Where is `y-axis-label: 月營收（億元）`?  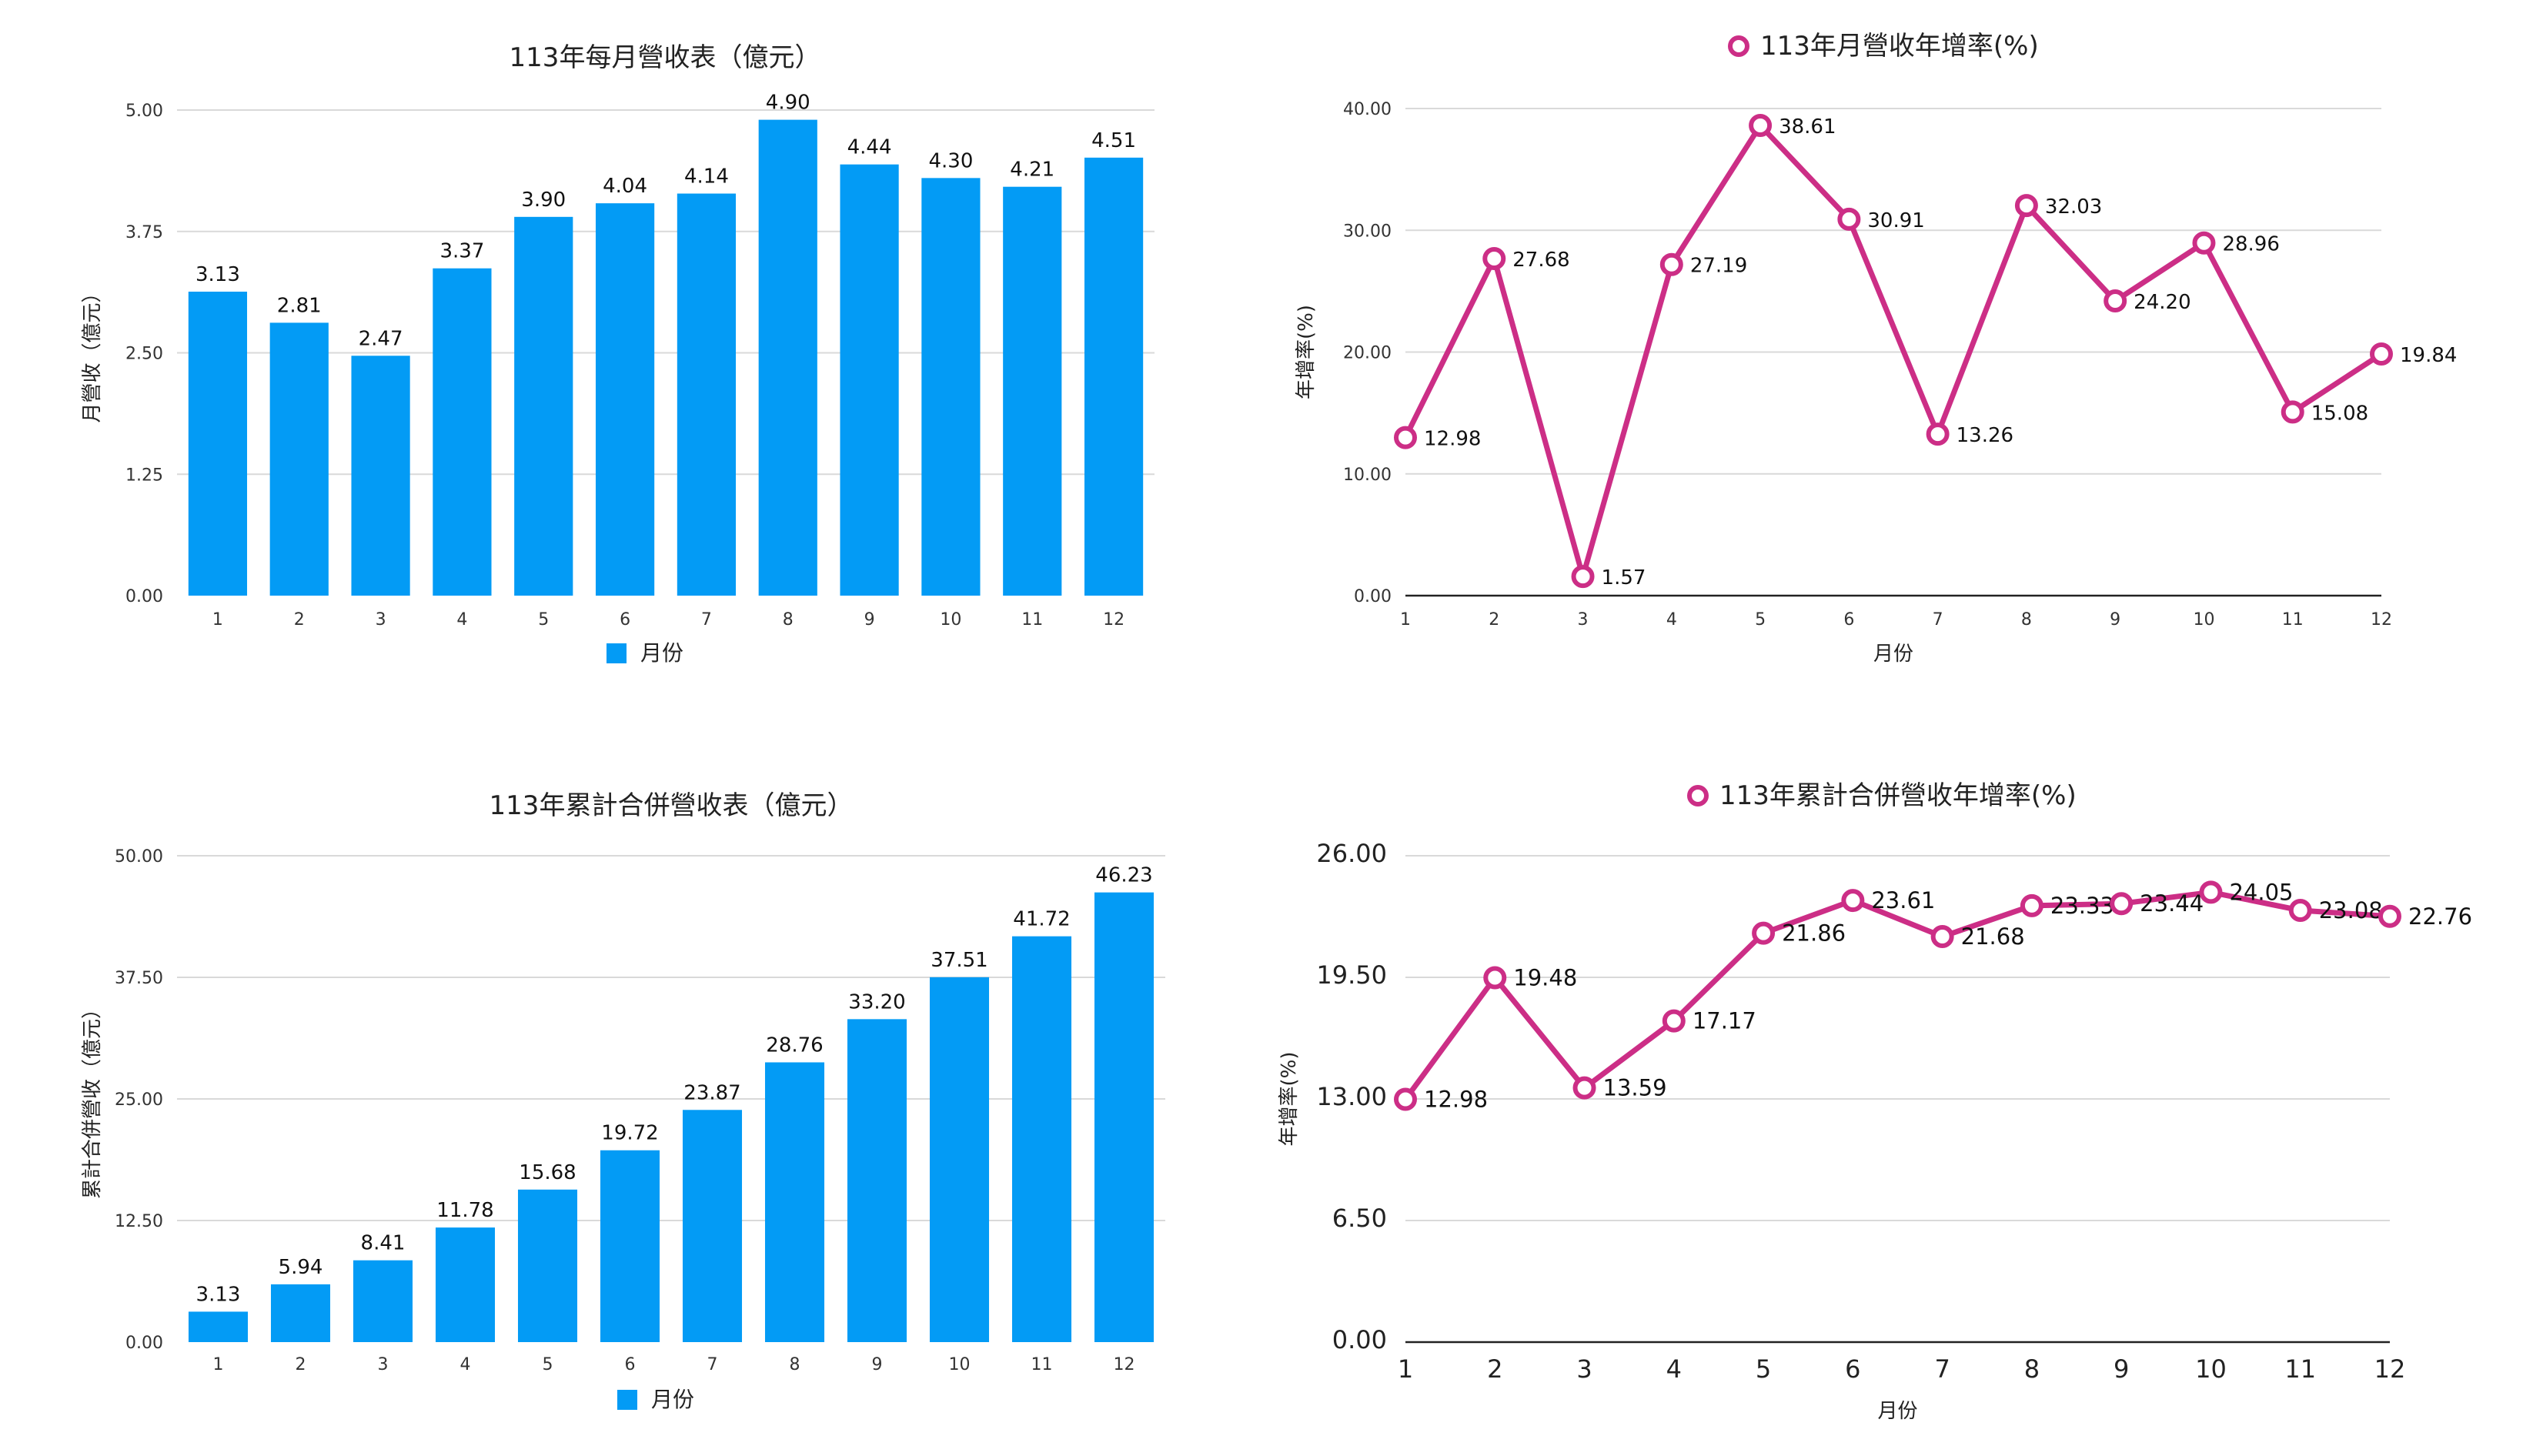 y-axis-label: 月營收（億元） is located at coordinates (92, 352).